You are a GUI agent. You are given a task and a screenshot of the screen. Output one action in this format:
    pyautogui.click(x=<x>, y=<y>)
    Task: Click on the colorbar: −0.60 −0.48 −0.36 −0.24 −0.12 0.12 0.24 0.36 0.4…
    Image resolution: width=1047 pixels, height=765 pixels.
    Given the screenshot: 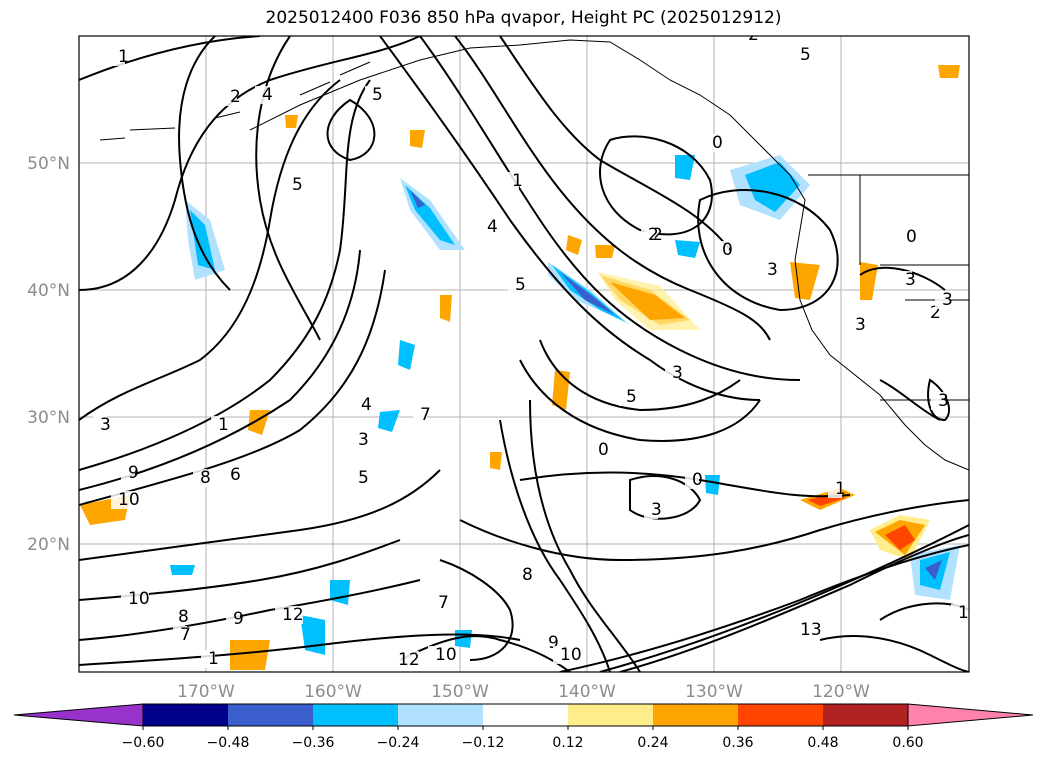 What is the action you would take?
    pyautogui.click(x=523, y=727)
    